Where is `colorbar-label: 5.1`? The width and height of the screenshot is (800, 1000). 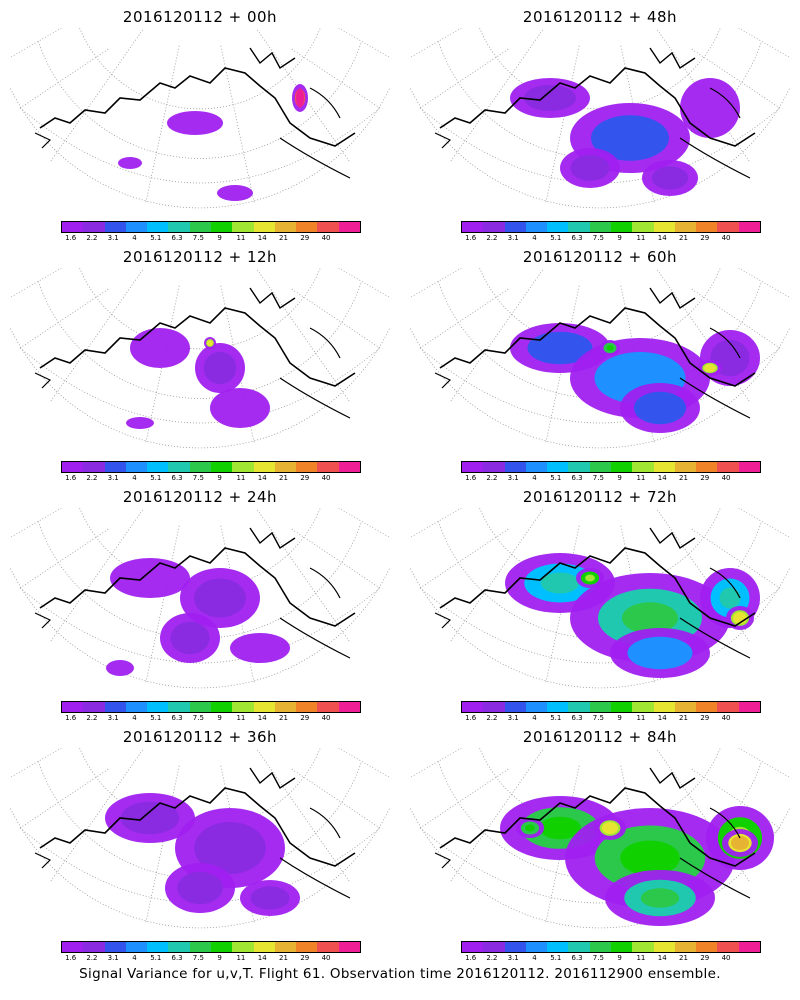 colorbar-label: 5.1 is located at coordinates (556, 958).